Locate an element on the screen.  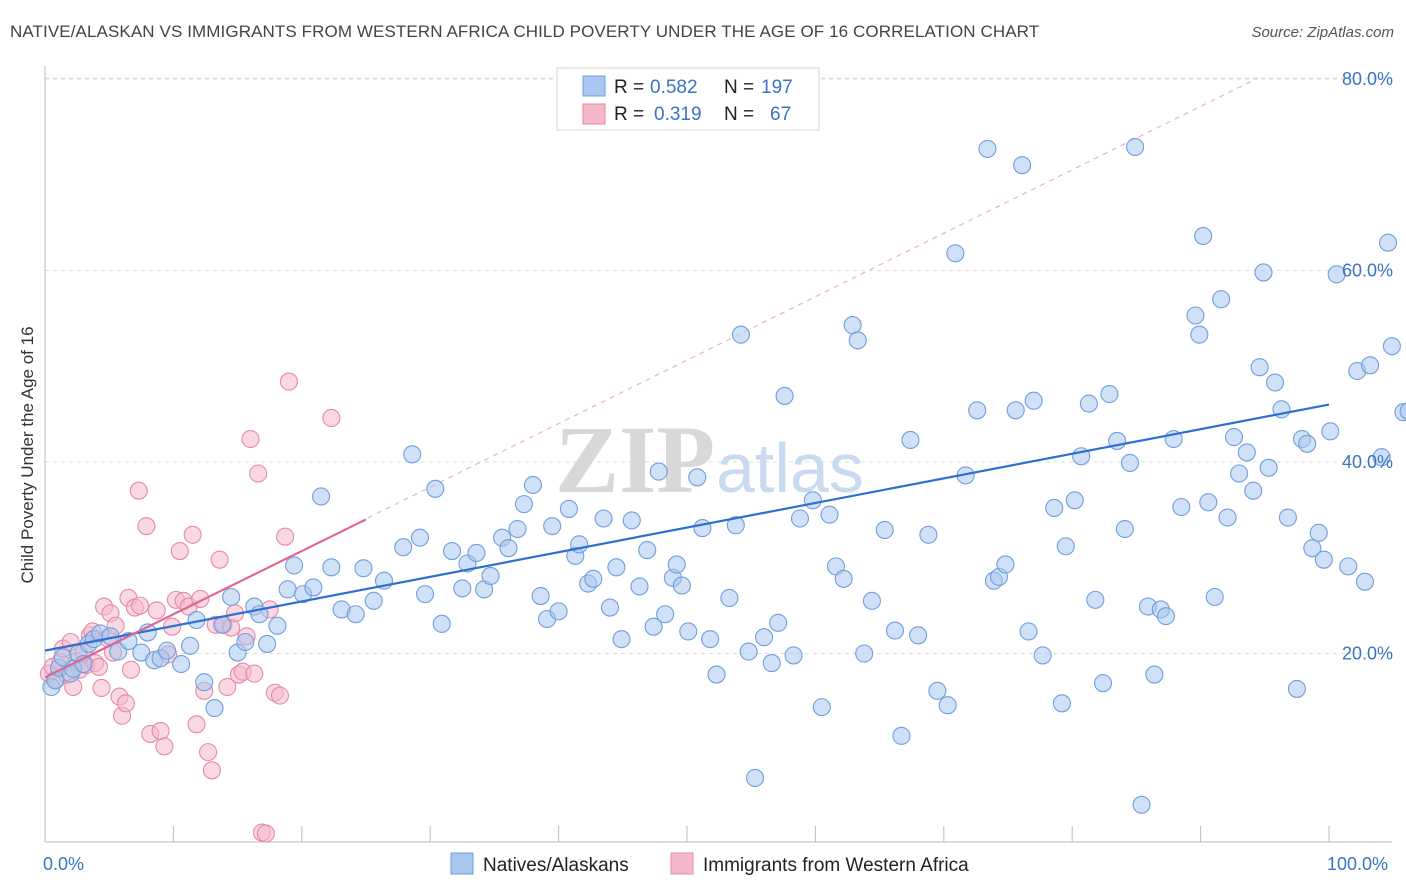
watermark-zip: ZIP is located at coordinates (635, 459).